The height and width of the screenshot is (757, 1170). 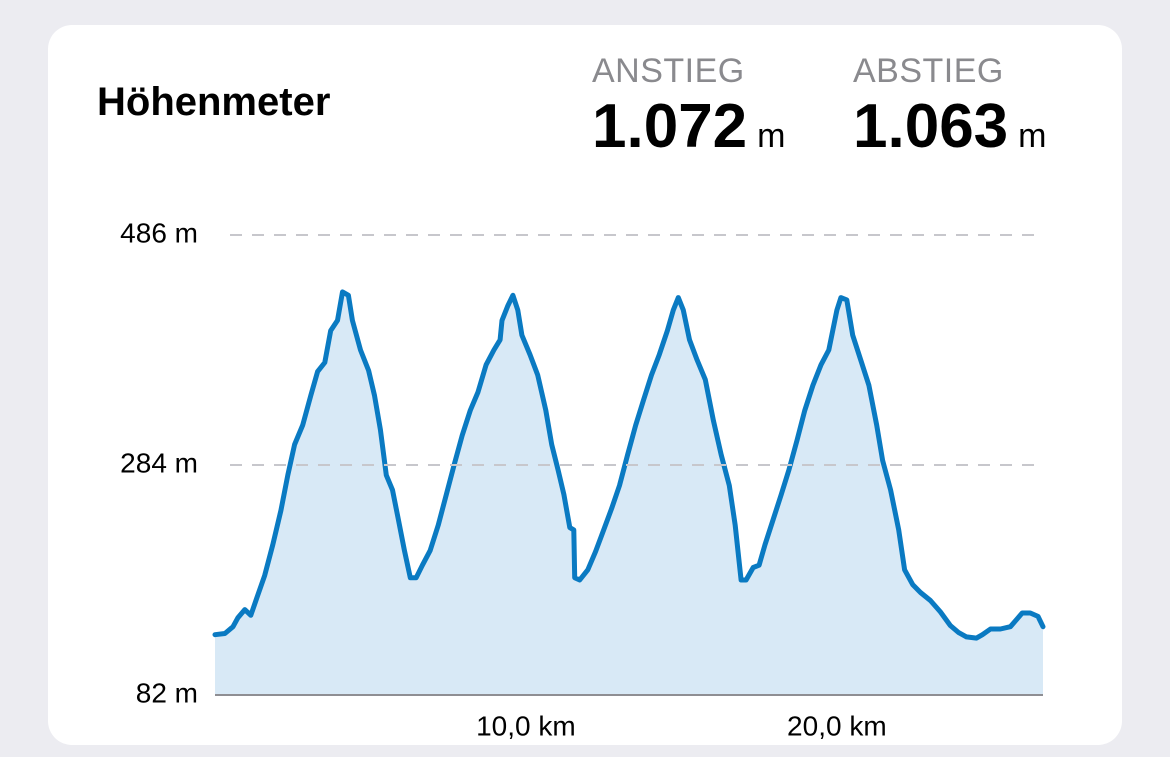 I want to click on y-tick-label: 284 m, so click(x=159, y=462).